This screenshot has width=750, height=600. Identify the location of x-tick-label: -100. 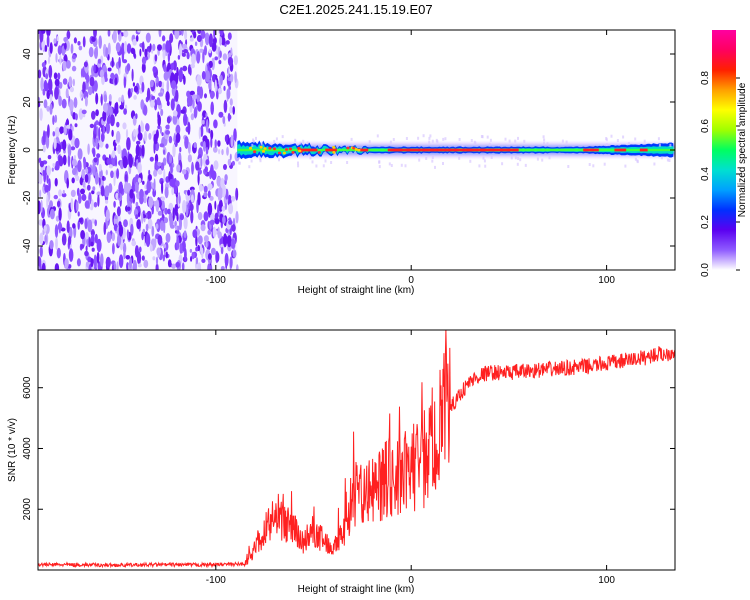
(216, 580).